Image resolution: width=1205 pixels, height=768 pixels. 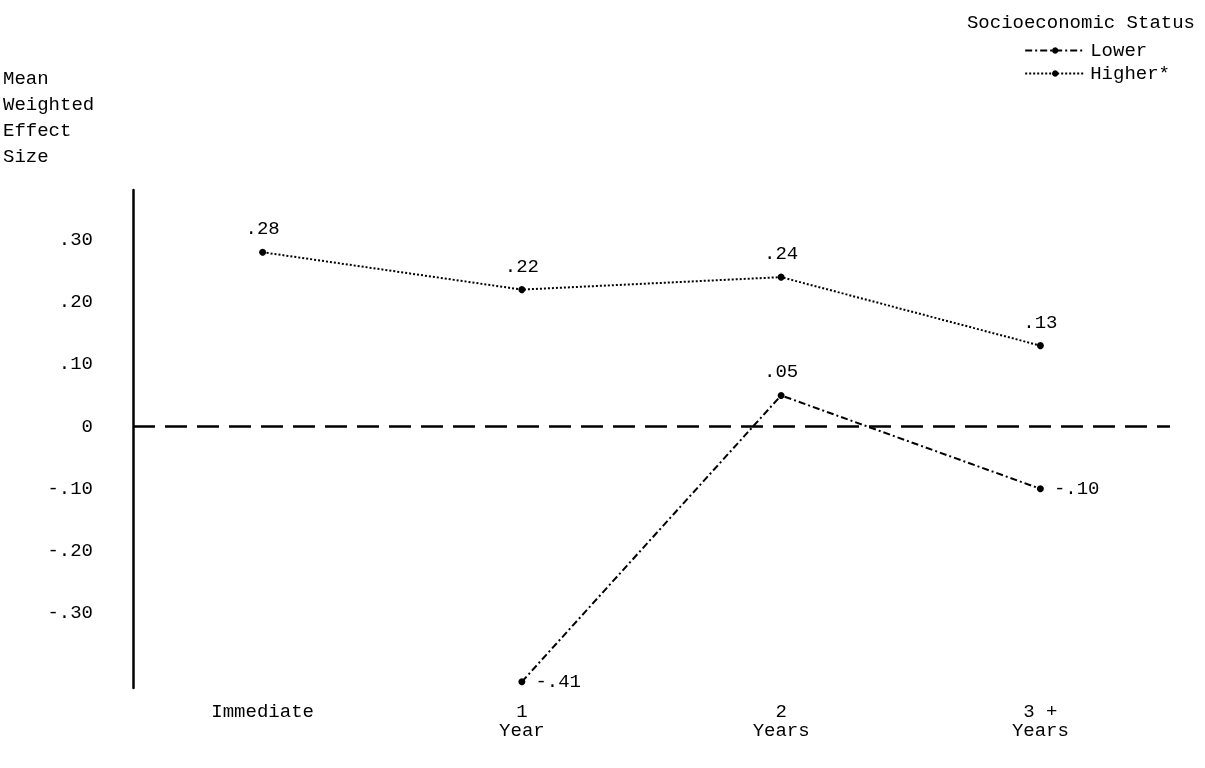 I want to click on y-tick-label: .20, so click(x=75, y=302).